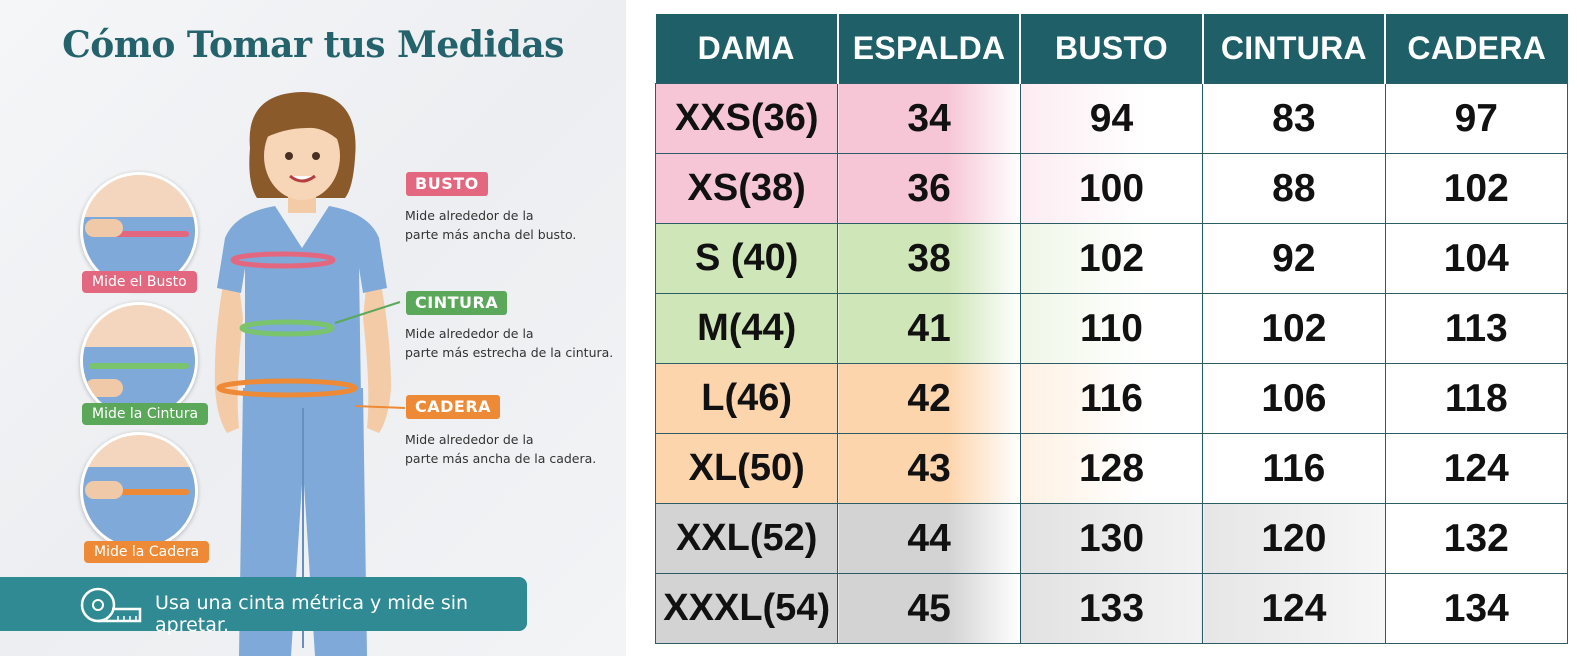 This screenshot has width=1577, height=656. What do you see at coordinates (929, 188) in the screenshot?
I see `espalda-cell: 36` at bounding box center [929, 188].